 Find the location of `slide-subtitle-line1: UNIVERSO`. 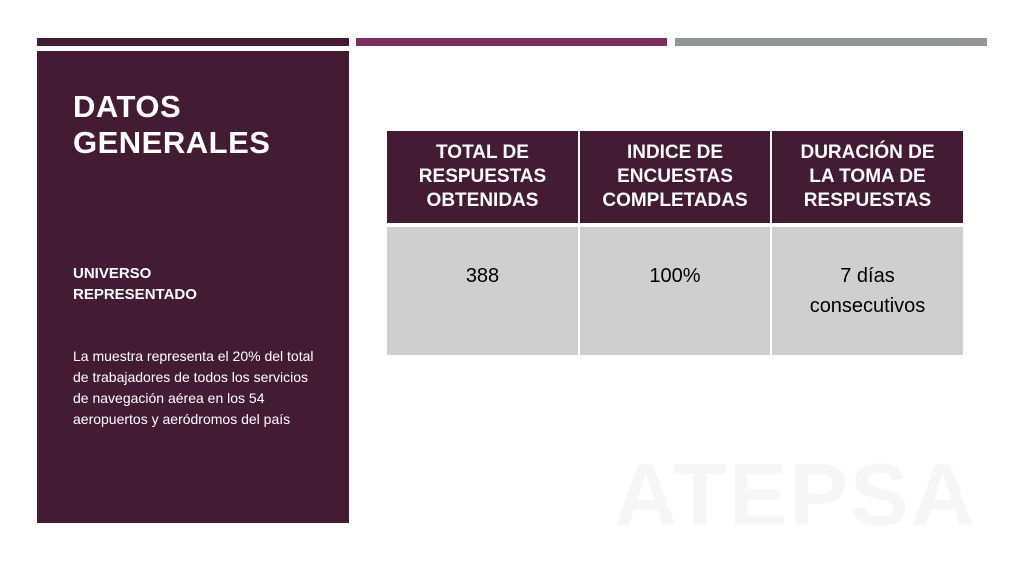

slide-subtitle-line1: UNIVERSO is located at coordinates (112, 273).